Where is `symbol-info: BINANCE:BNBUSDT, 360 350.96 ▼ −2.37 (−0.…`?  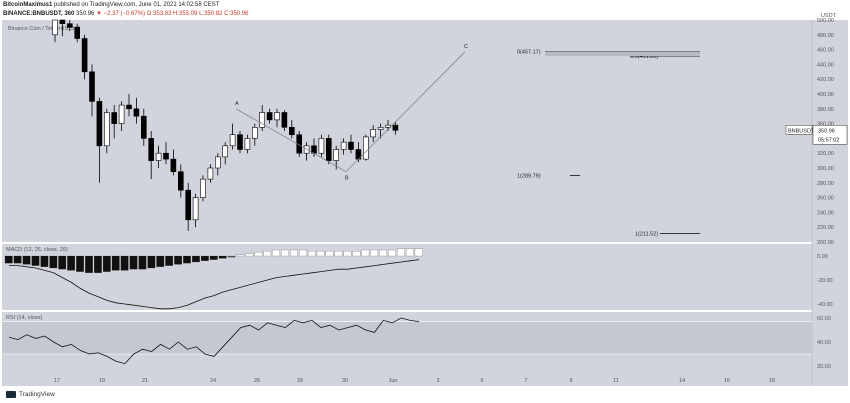
symbol-info: BINANCE:BNBUSDT, 360 350.96 ▼ −2.37 (−0.… is located at coordinates (125, 14).